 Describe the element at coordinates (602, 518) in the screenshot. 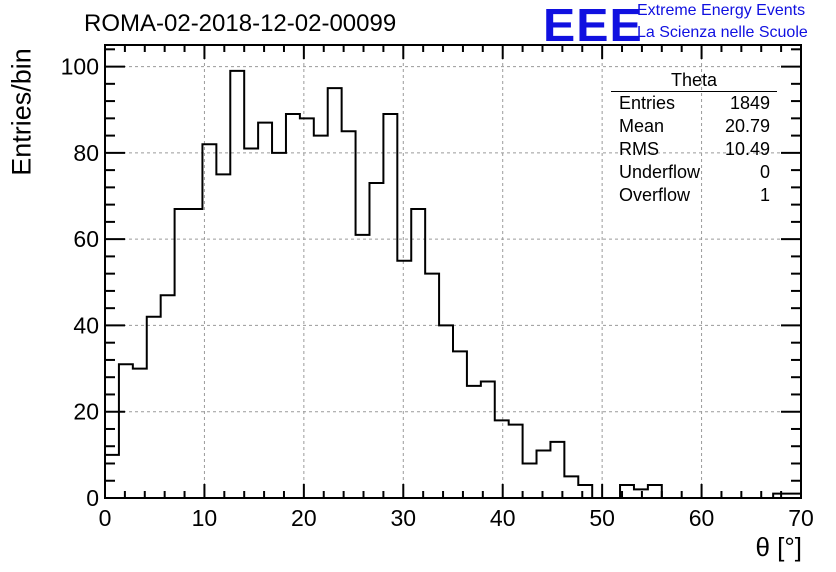

I see `x-tick-label: 50` at that location.